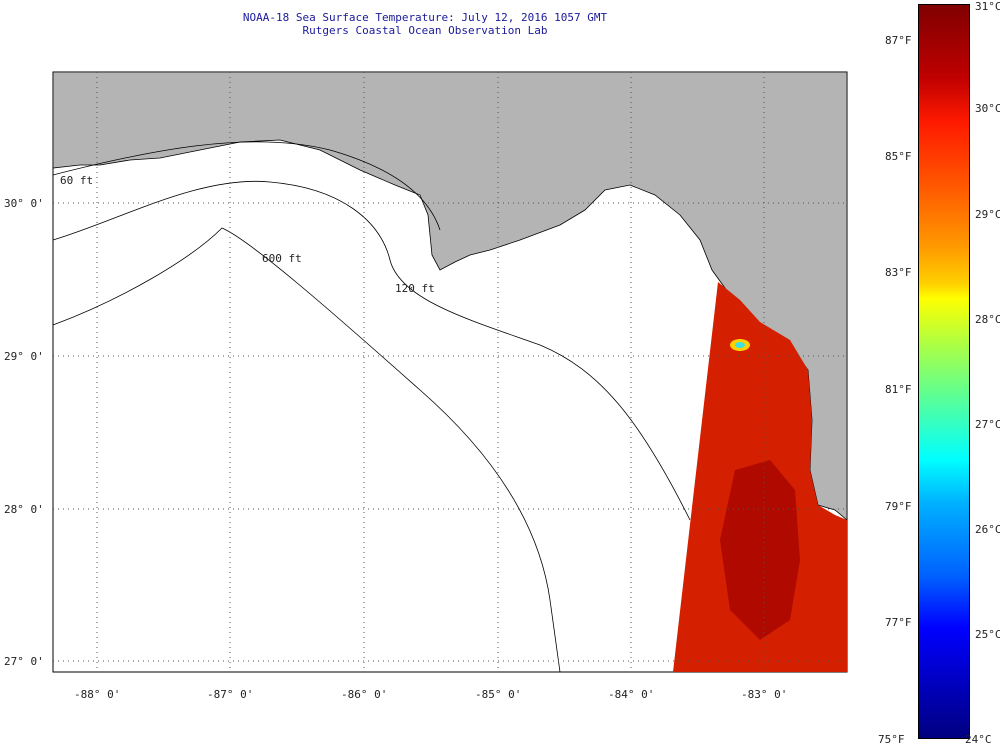 The image size is (1000, 754). What do you see at coordinates (898, 506) in the screenshot?
I see `fahrenheit-label: 79°F` at bounding box center [898, 506].